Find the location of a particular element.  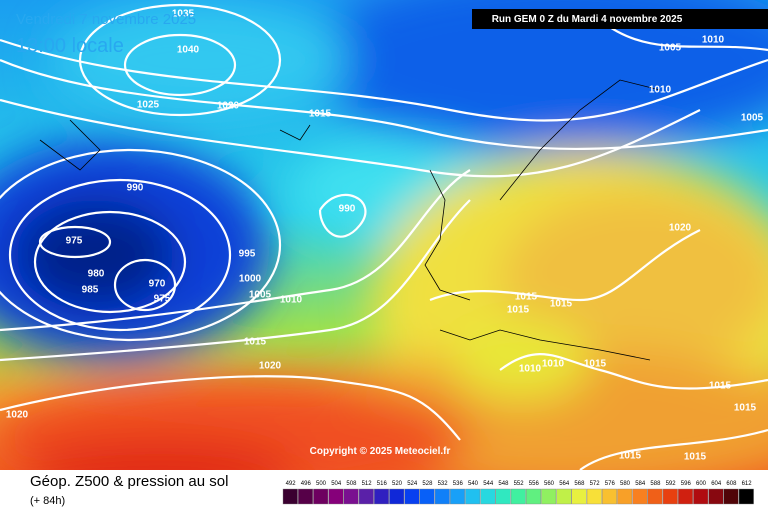

scale-label: 508 is located at coordinates (351, 484).